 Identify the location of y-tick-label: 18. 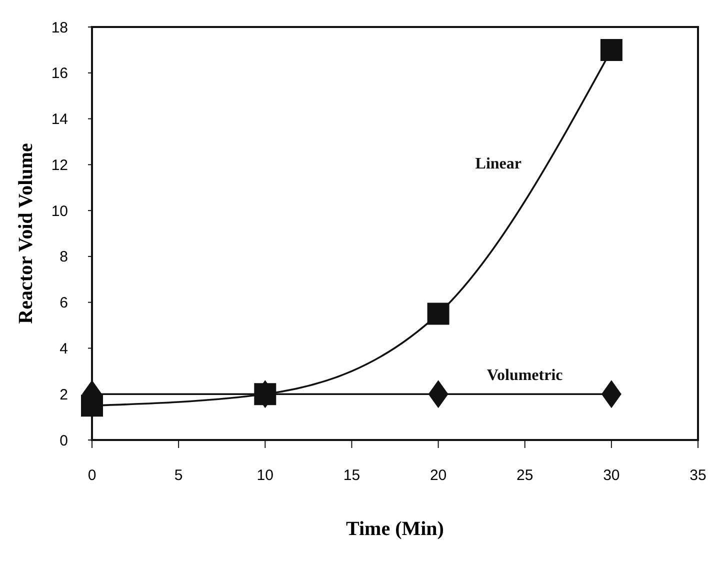
(59, 27).